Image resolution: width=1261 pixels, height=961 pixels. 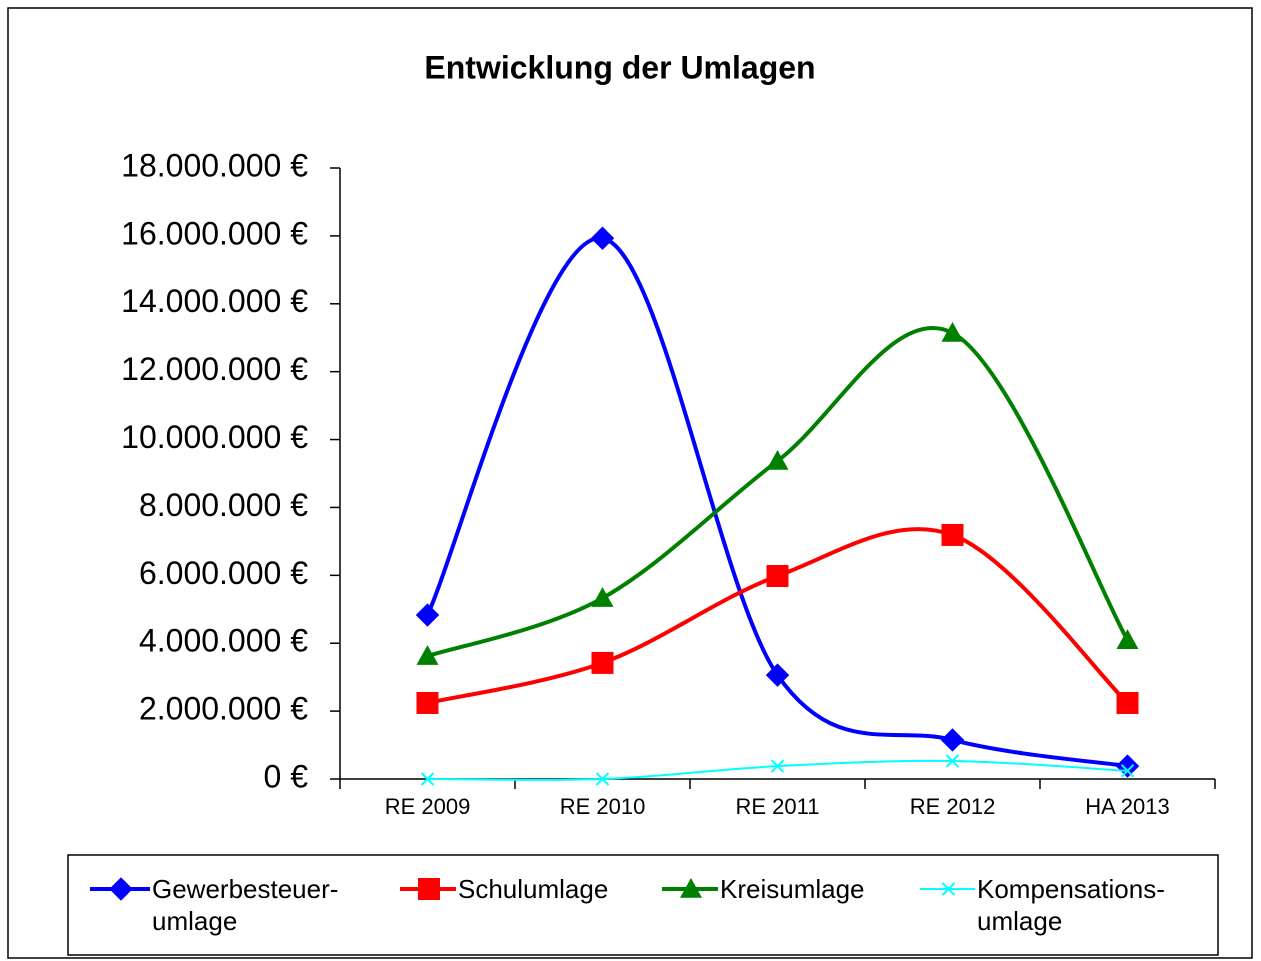 What do you see at coordinates (778, 806) in the screenshot?
I see `x-tick-label: RE 2011` at bounding box center [778, 806].